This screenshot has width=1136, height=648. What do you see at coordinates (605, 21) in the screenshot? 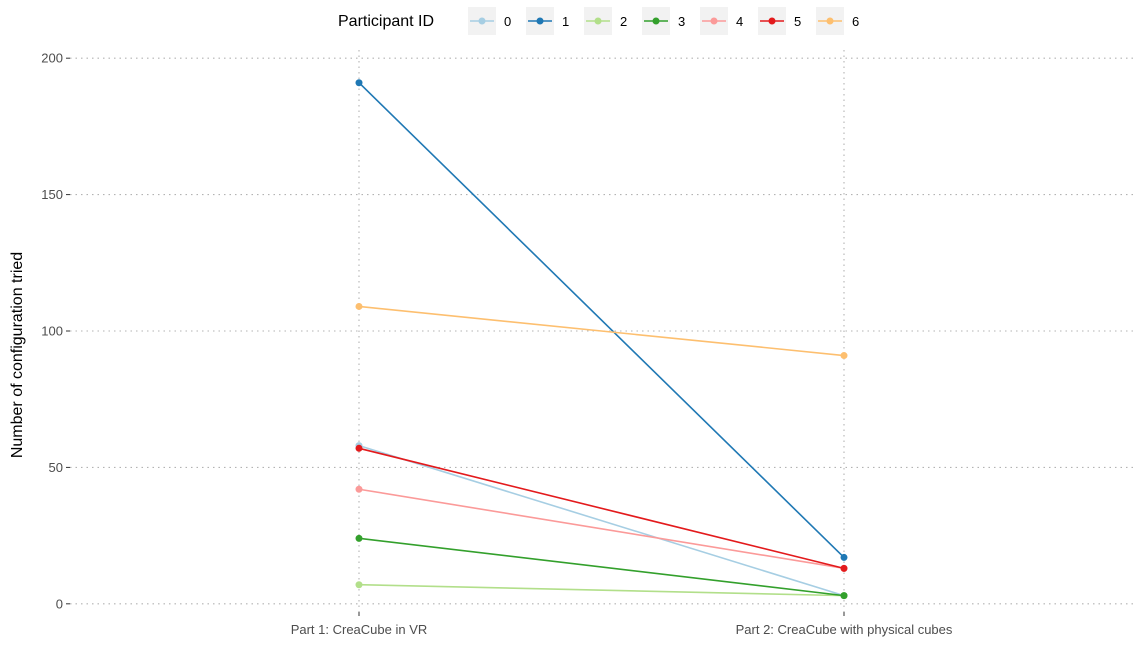
I see `legend-item-2: 2` at bounding box center [605, 21].